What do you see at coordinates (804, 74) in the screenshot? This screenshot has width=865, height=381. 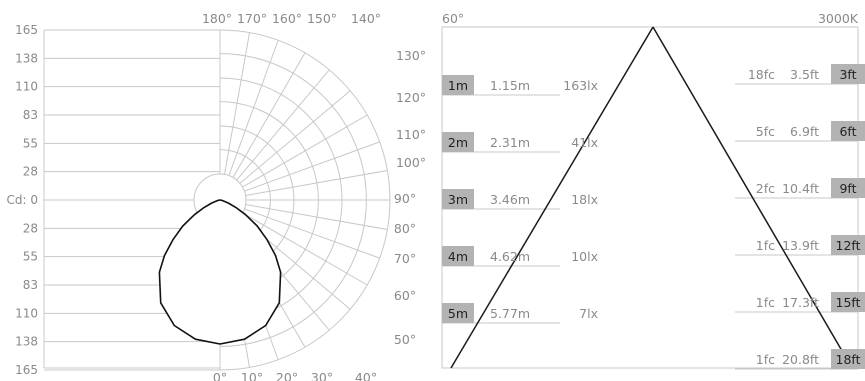 I see `imperial-beam-diameter: 3.5ft` at bounding box center [804, 74].